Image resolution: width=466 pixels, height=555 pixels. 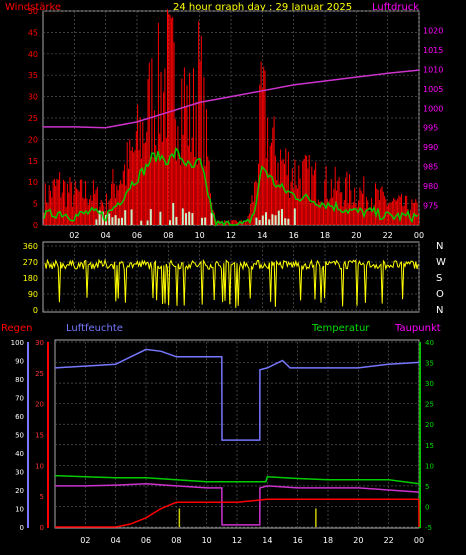 I want to click on panel3-rain-ticks: 0 5 10 15 20 25 30, so click(x=39, y=435).